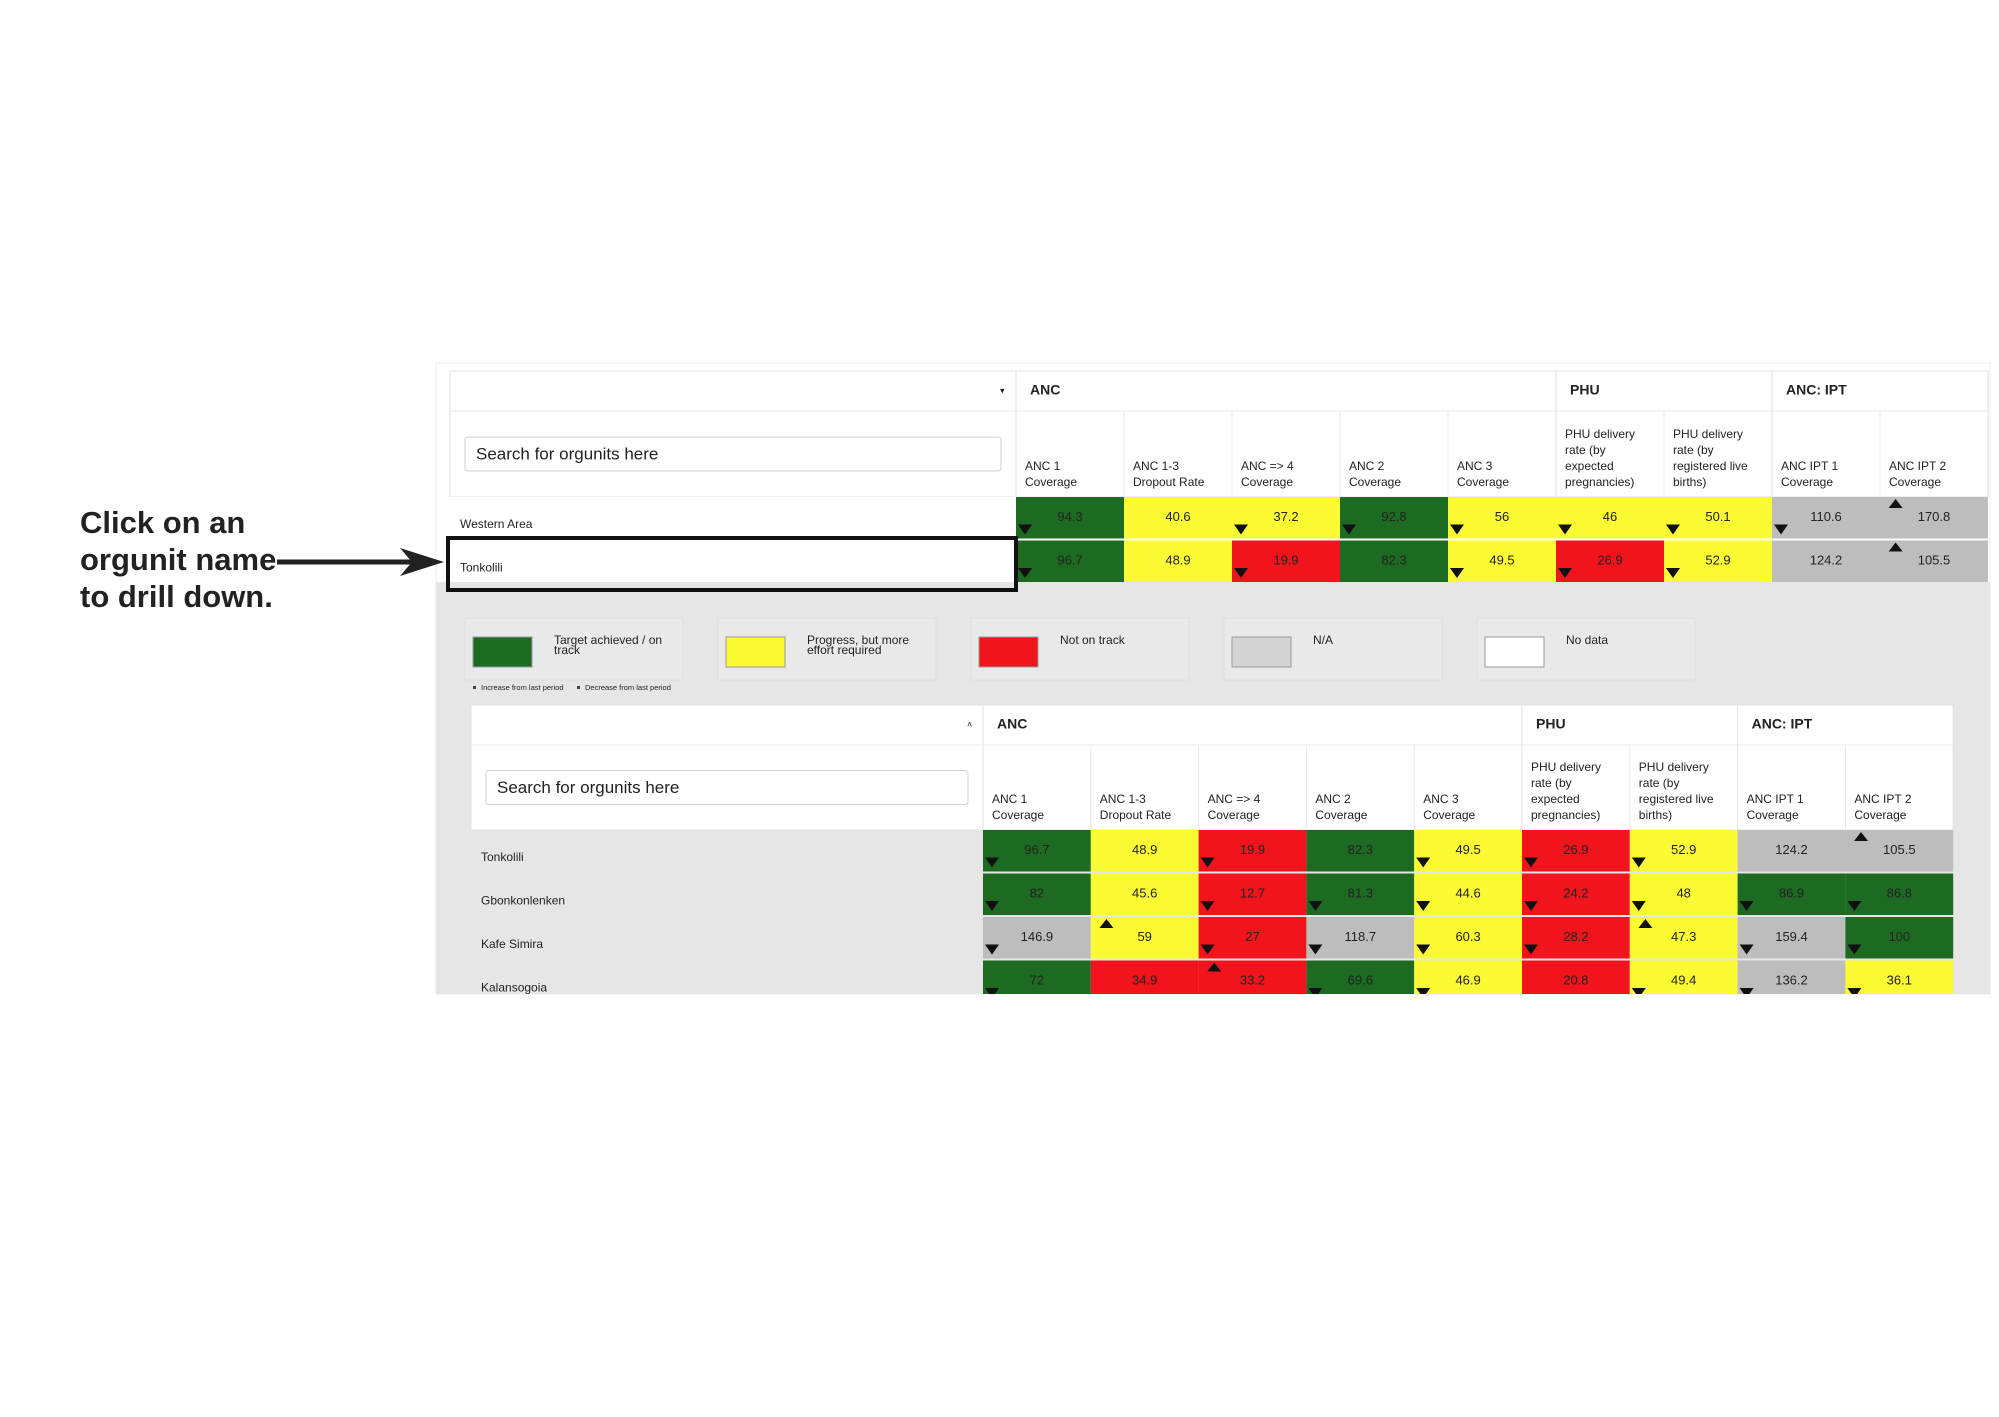  What do you see at coordinates (1333, 799) in the screenshot?
I see `column-header: ANC 2` at bounding box center [1333, 799].